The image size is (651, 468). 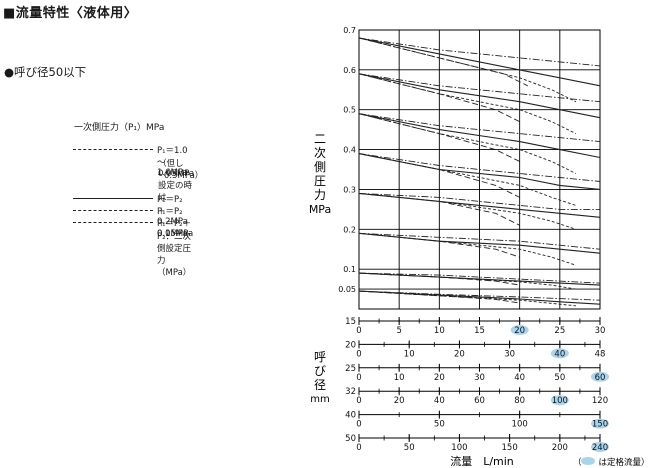 What do you see at coordinates (320, 167) in the screenshot?
I see `y-axis-label-char: 側` at bounding box center [320, 167].